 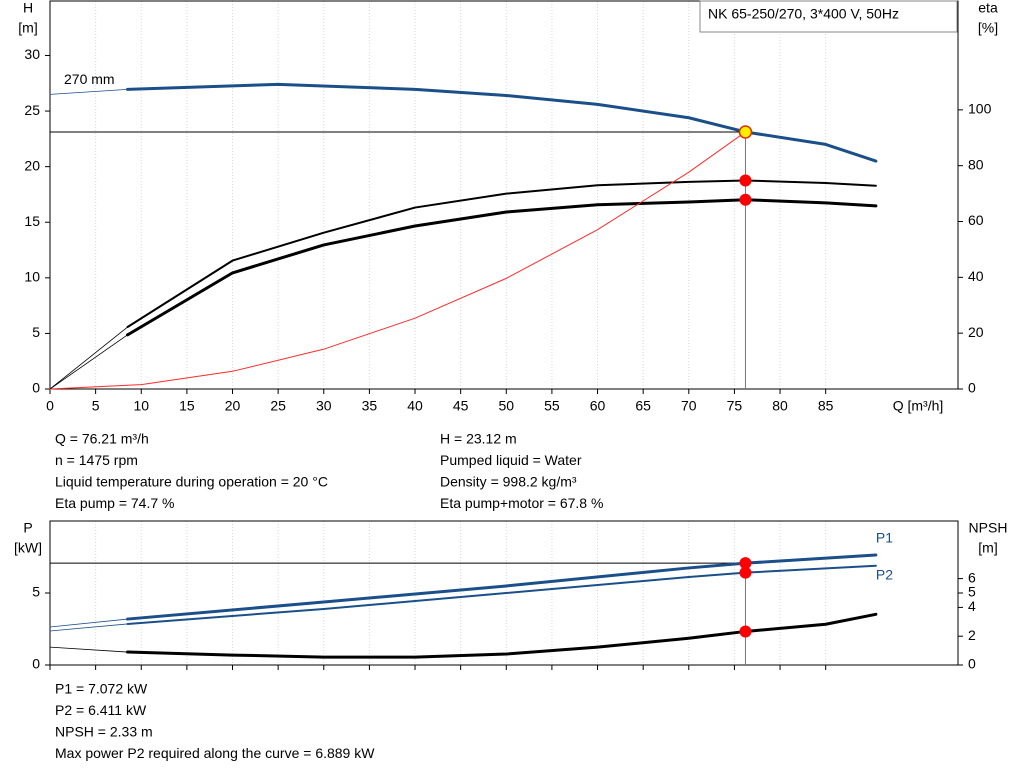 What do you see at coordinates (972, 635) in the screenshot?
I see `y2-tick-label: 2` at bounding box center [972, 635].